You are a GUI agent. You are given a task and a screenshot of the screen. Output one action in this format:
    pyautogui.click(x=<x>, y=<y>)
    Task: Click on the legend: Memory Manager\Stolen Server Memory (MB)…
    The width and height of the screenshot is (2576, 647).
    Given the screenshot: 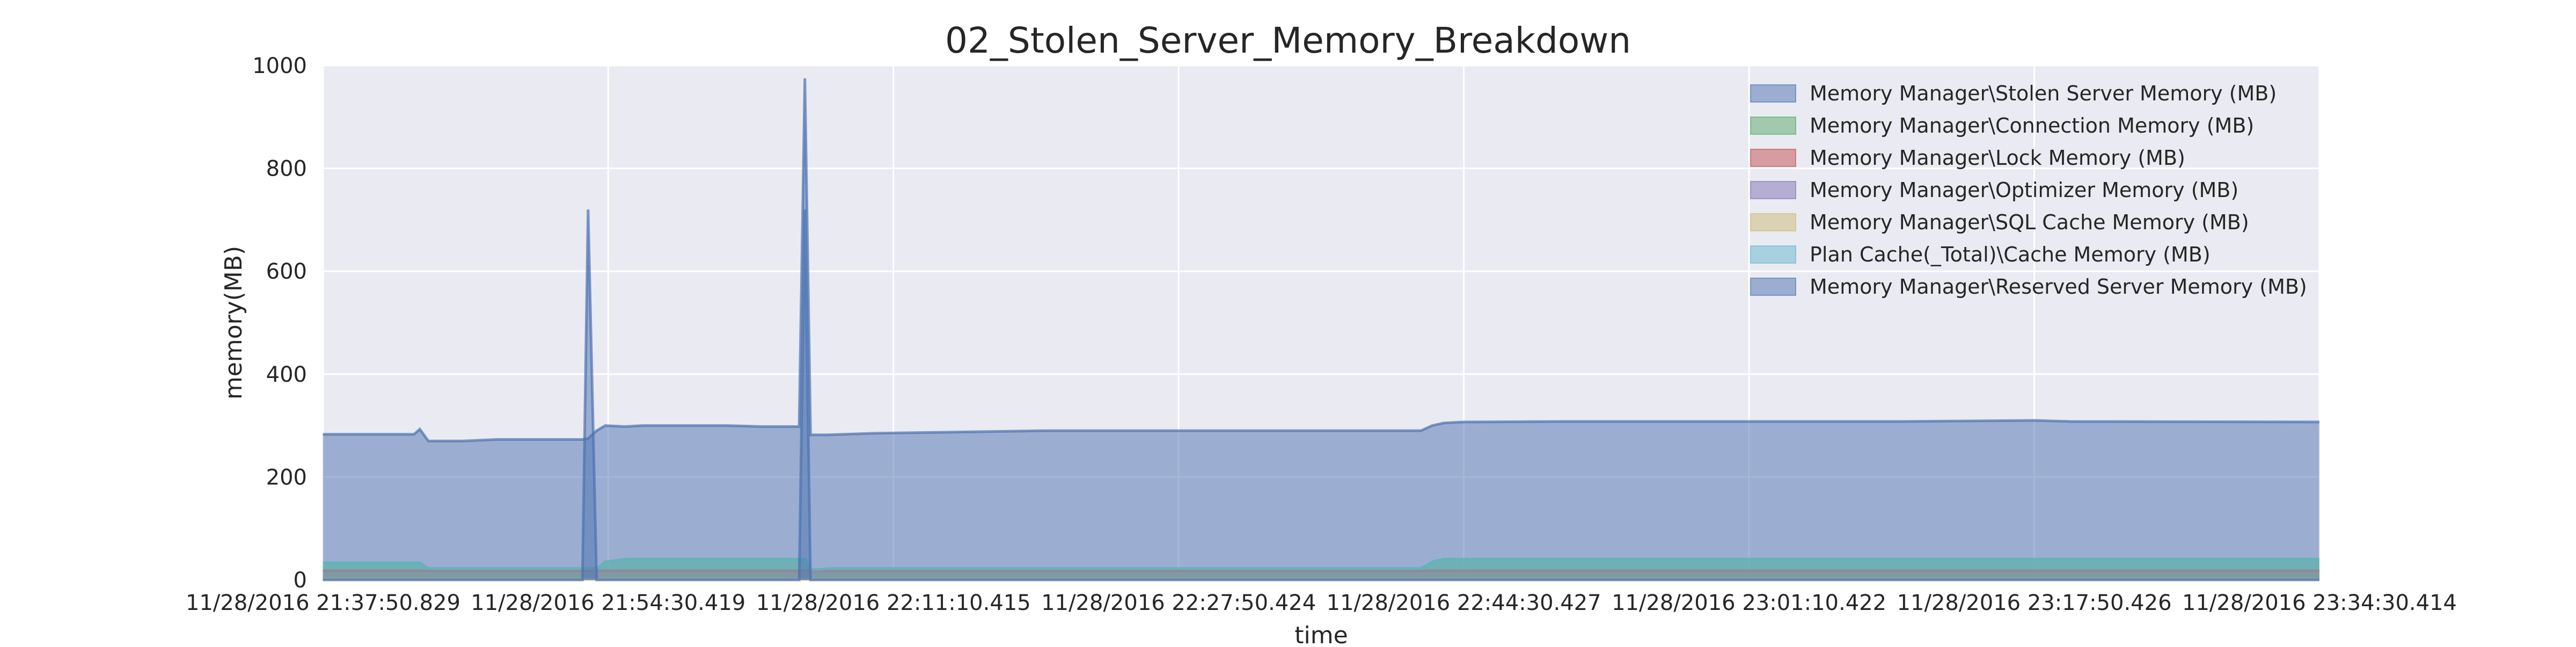 What is the action you would take?
    pyautogui.click(x=2028, y=190)
    